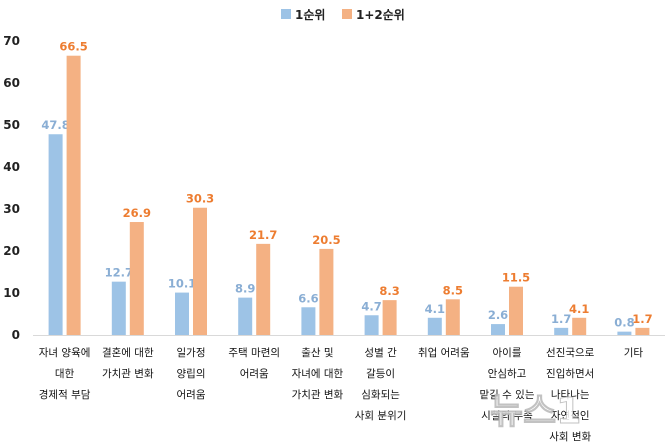 The height and width of the screenshot is (442, 672). I want to click on category-label: 아이를 안심하고 맡길 수 있는 시설의 부족, so click(507, 384).